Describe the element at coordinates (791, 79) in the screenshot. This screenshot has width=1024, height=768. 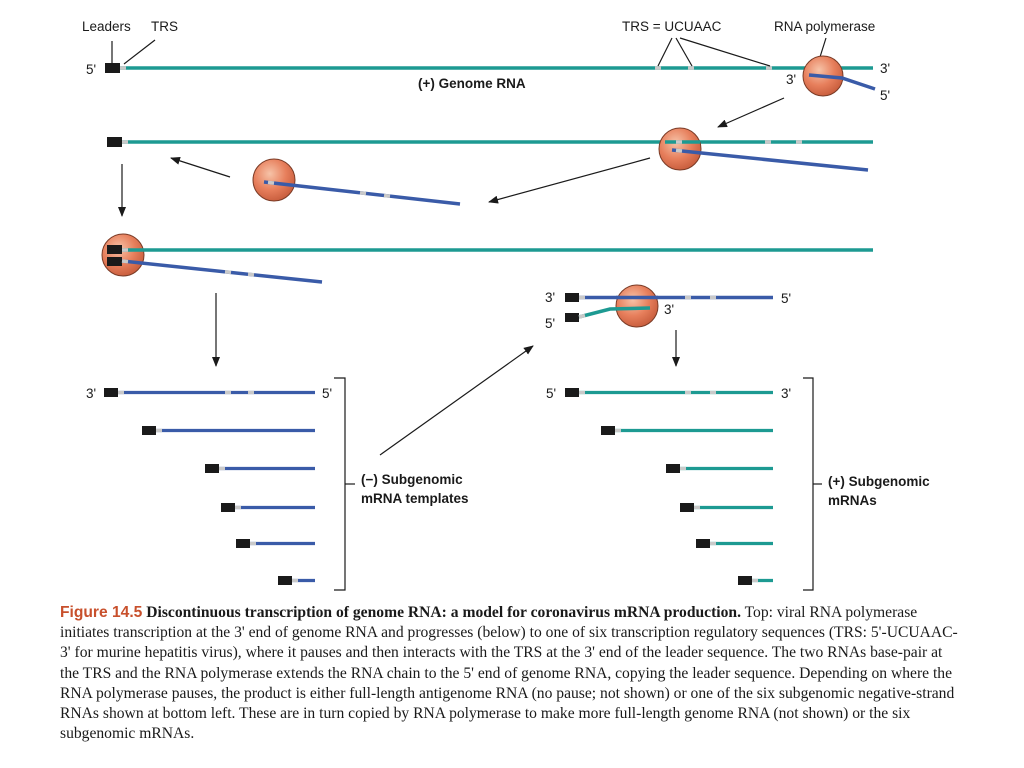
I see `polymerase-3prime-label: 3'` at that location.